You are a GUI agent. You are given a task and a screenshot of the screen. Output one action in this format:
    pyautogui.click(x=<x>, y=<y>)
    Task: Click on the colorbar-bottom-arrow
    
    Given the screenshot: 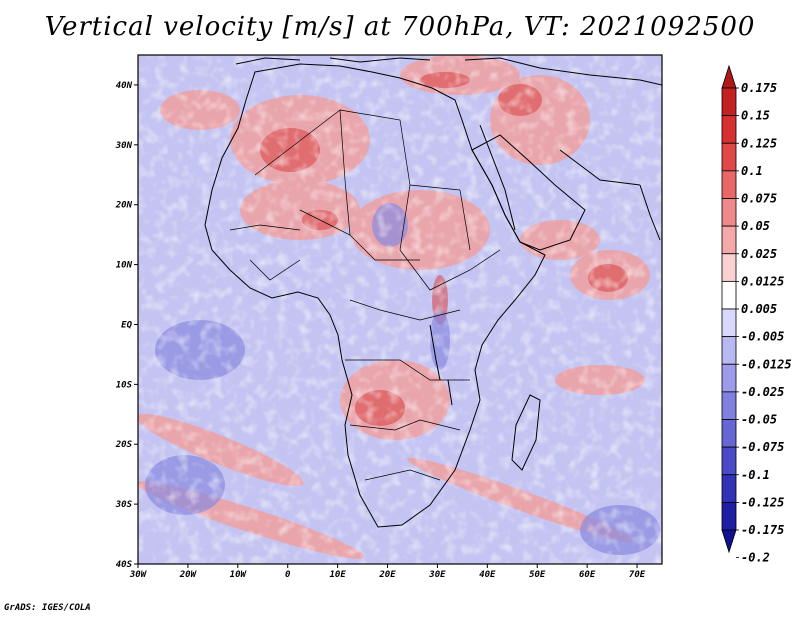 What is the action you would take?
    pyautogui.click(x=729, y=541)
    